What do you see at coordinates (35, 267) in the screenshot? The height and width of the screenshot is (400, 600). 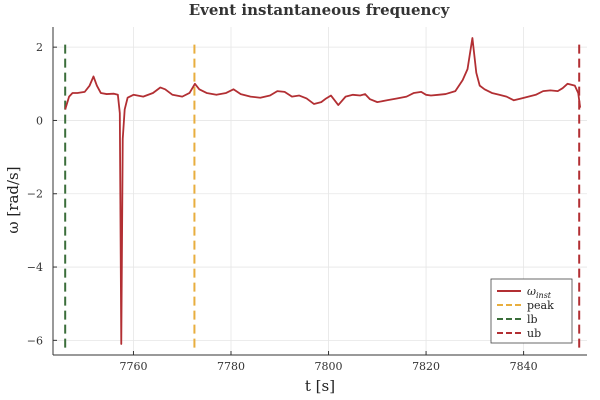 I see `y-tick-label: −4` at bounding box center [35, 267].